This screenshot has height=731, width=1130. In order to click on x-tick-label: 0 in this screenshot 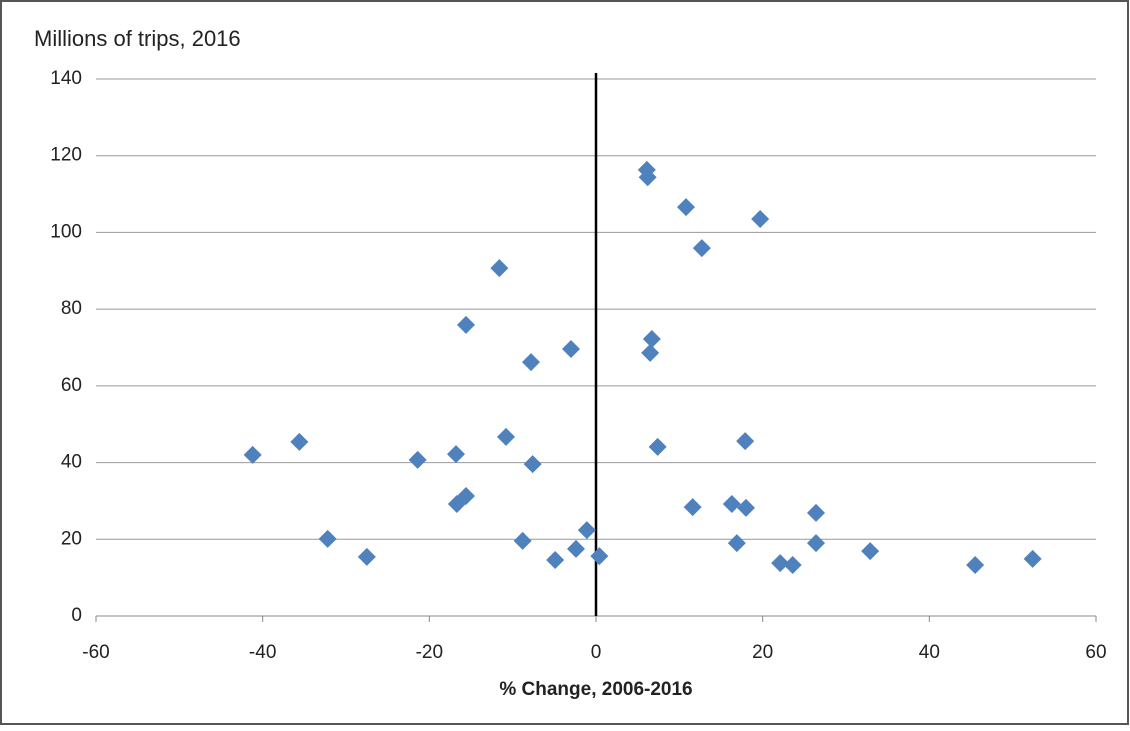, I will do `click(596, 652)`.